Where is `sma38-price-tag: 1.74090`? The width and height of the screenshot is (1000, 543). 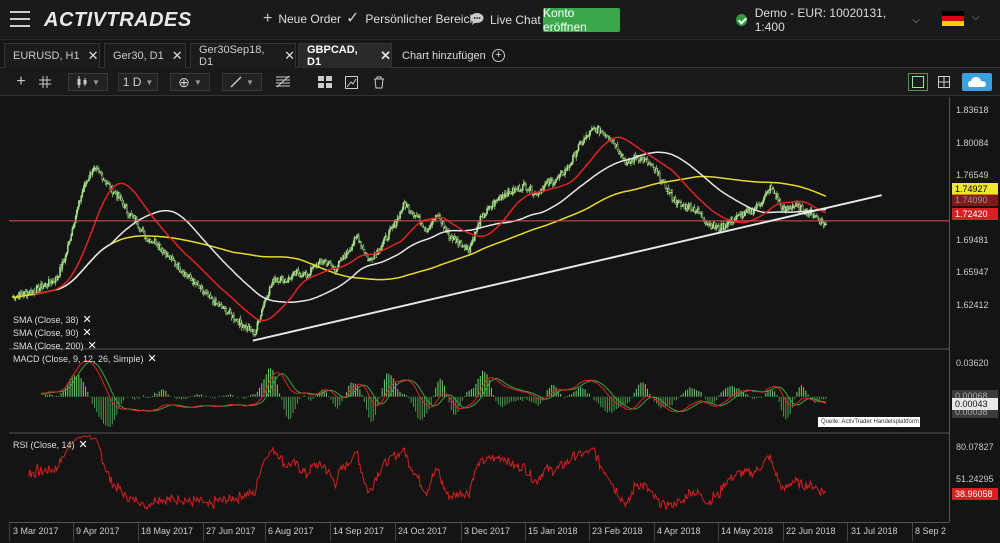
sma38-price-tag: 1.74090 is located at coordinates (975, 200).